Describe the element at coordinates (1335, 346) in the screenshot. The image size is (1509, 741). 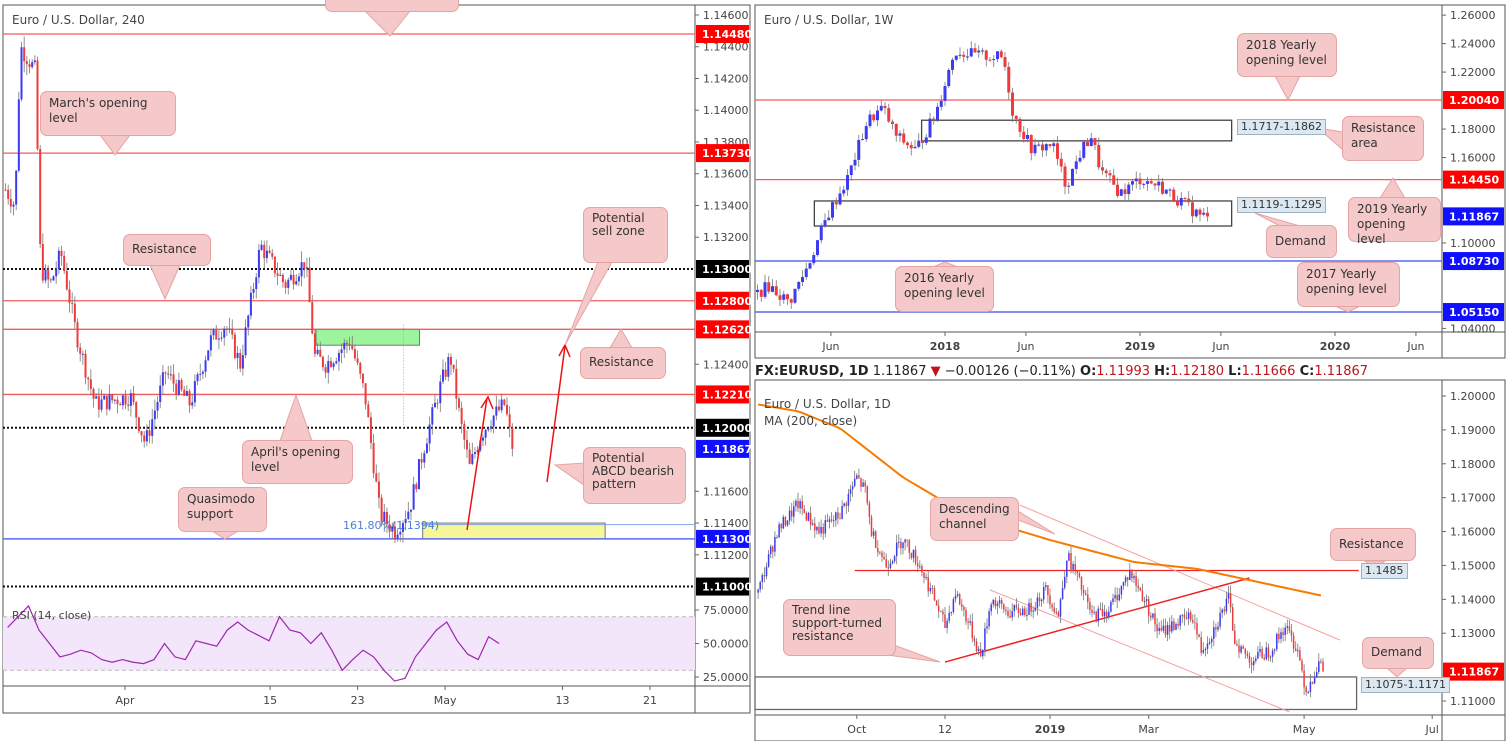
I see `time-tick-label: 2020` at that location.